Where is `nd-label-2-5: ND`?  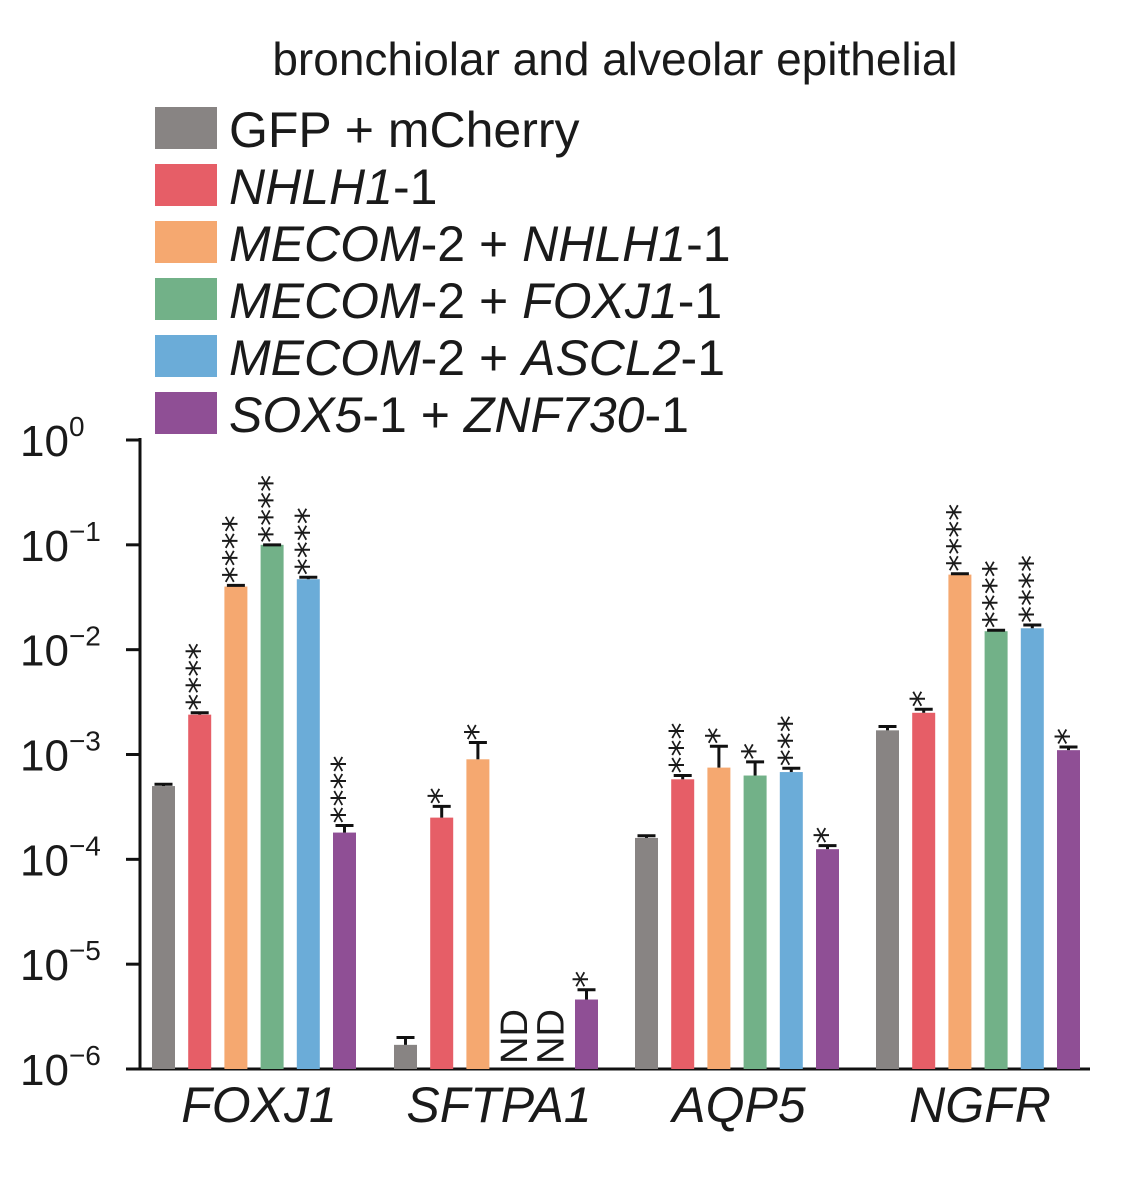 nd-label-2-5: ND is located at coordinates (551, 1036).